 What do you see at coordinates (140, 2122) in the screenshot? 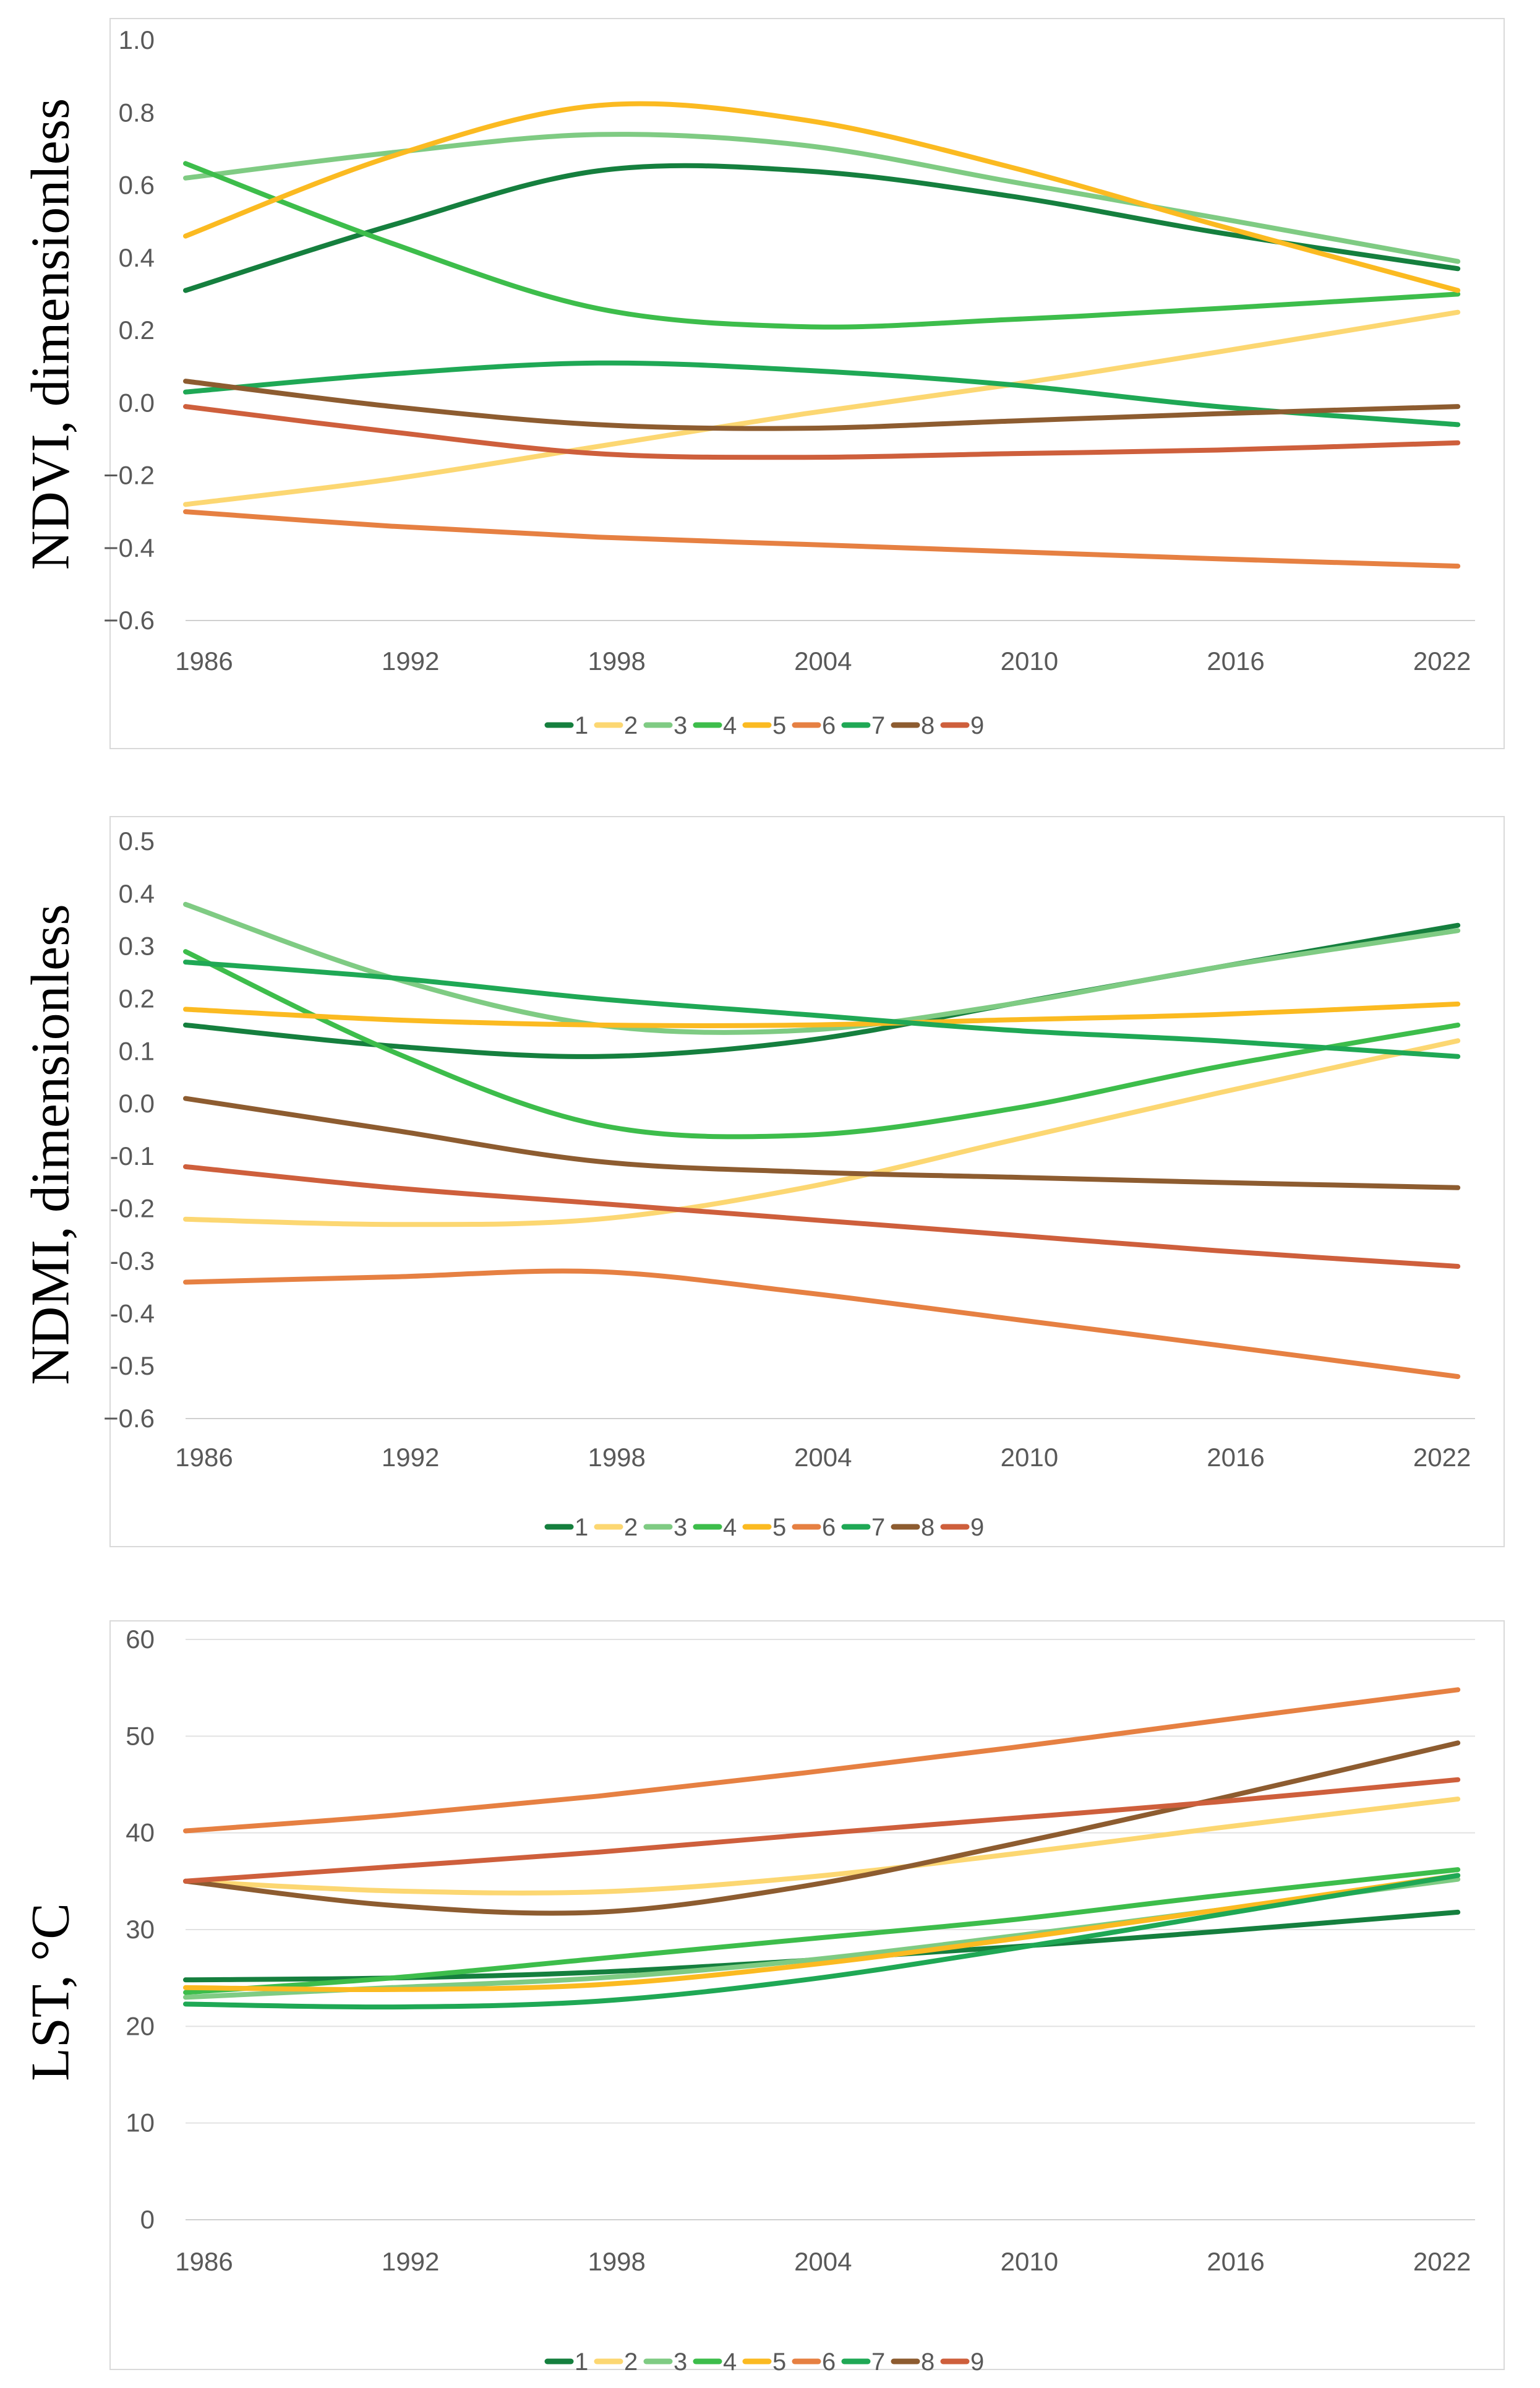
I see `y-tick-label: 10` at bounding box center [140, 2122].